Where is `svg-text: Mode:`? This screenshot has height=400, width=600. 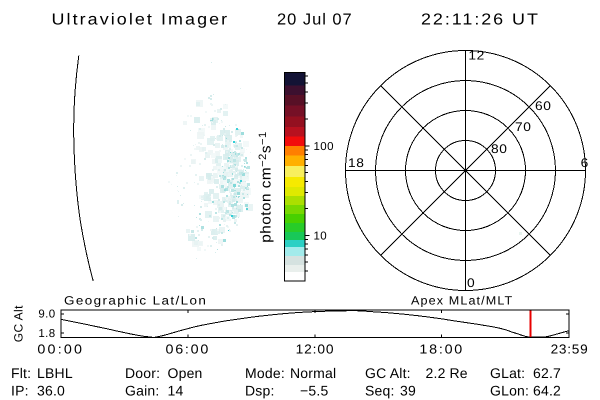
svg-text: Mode: is located at coordinates (265, 373).